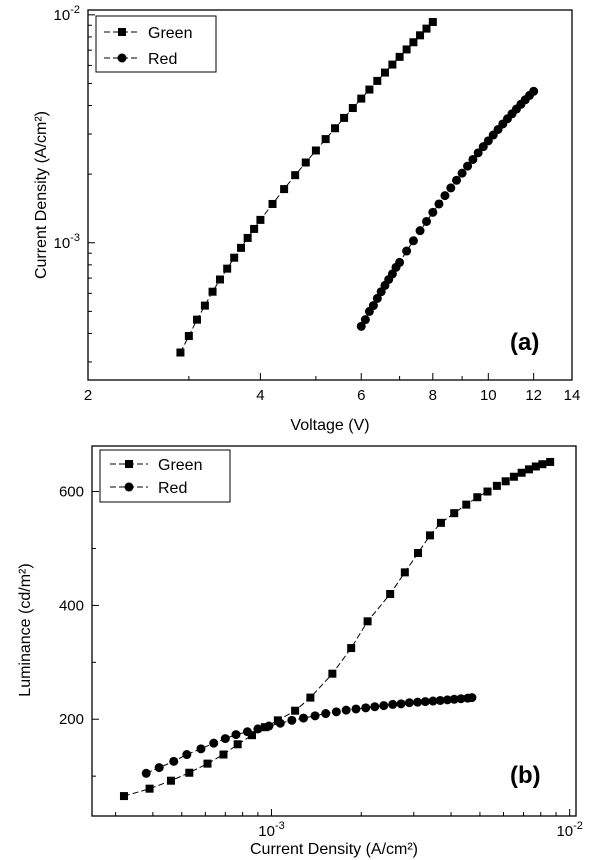 This screenshot has height=860, width=592. What do you see at coordinates (162, 59) in the screenshot?
I see `legend-label-red-a: Red` at bounding box center [162, 59].